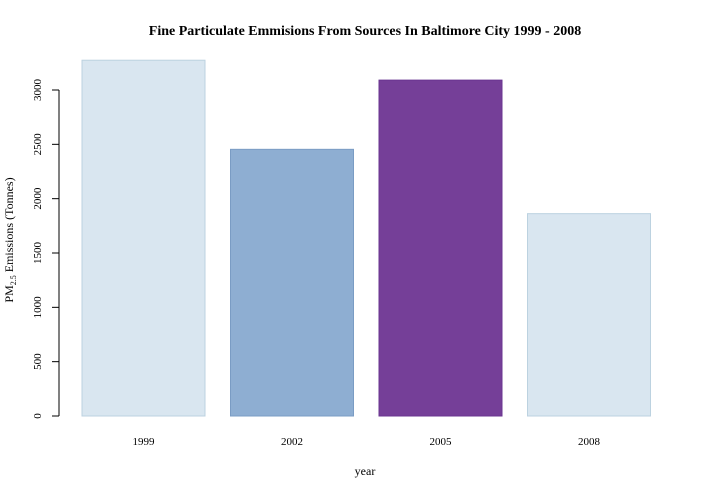  Describe the element at coordinates (589, 442) in the screenshot. I see `x-tick-label-2008: 2008` at that location.